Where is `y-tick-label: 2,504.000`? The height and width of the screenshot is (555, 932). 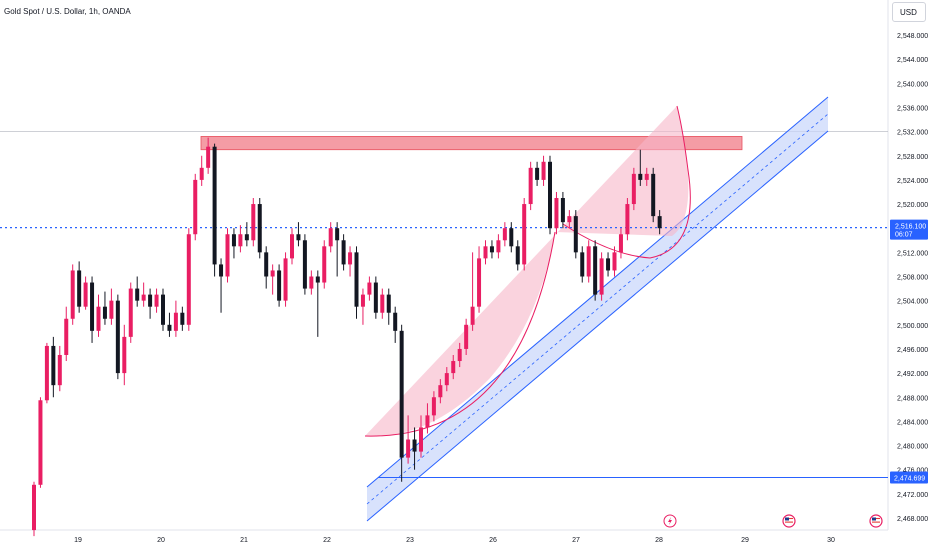 y-tick-label: 2,504.000 is located at coordinates (912, 302).